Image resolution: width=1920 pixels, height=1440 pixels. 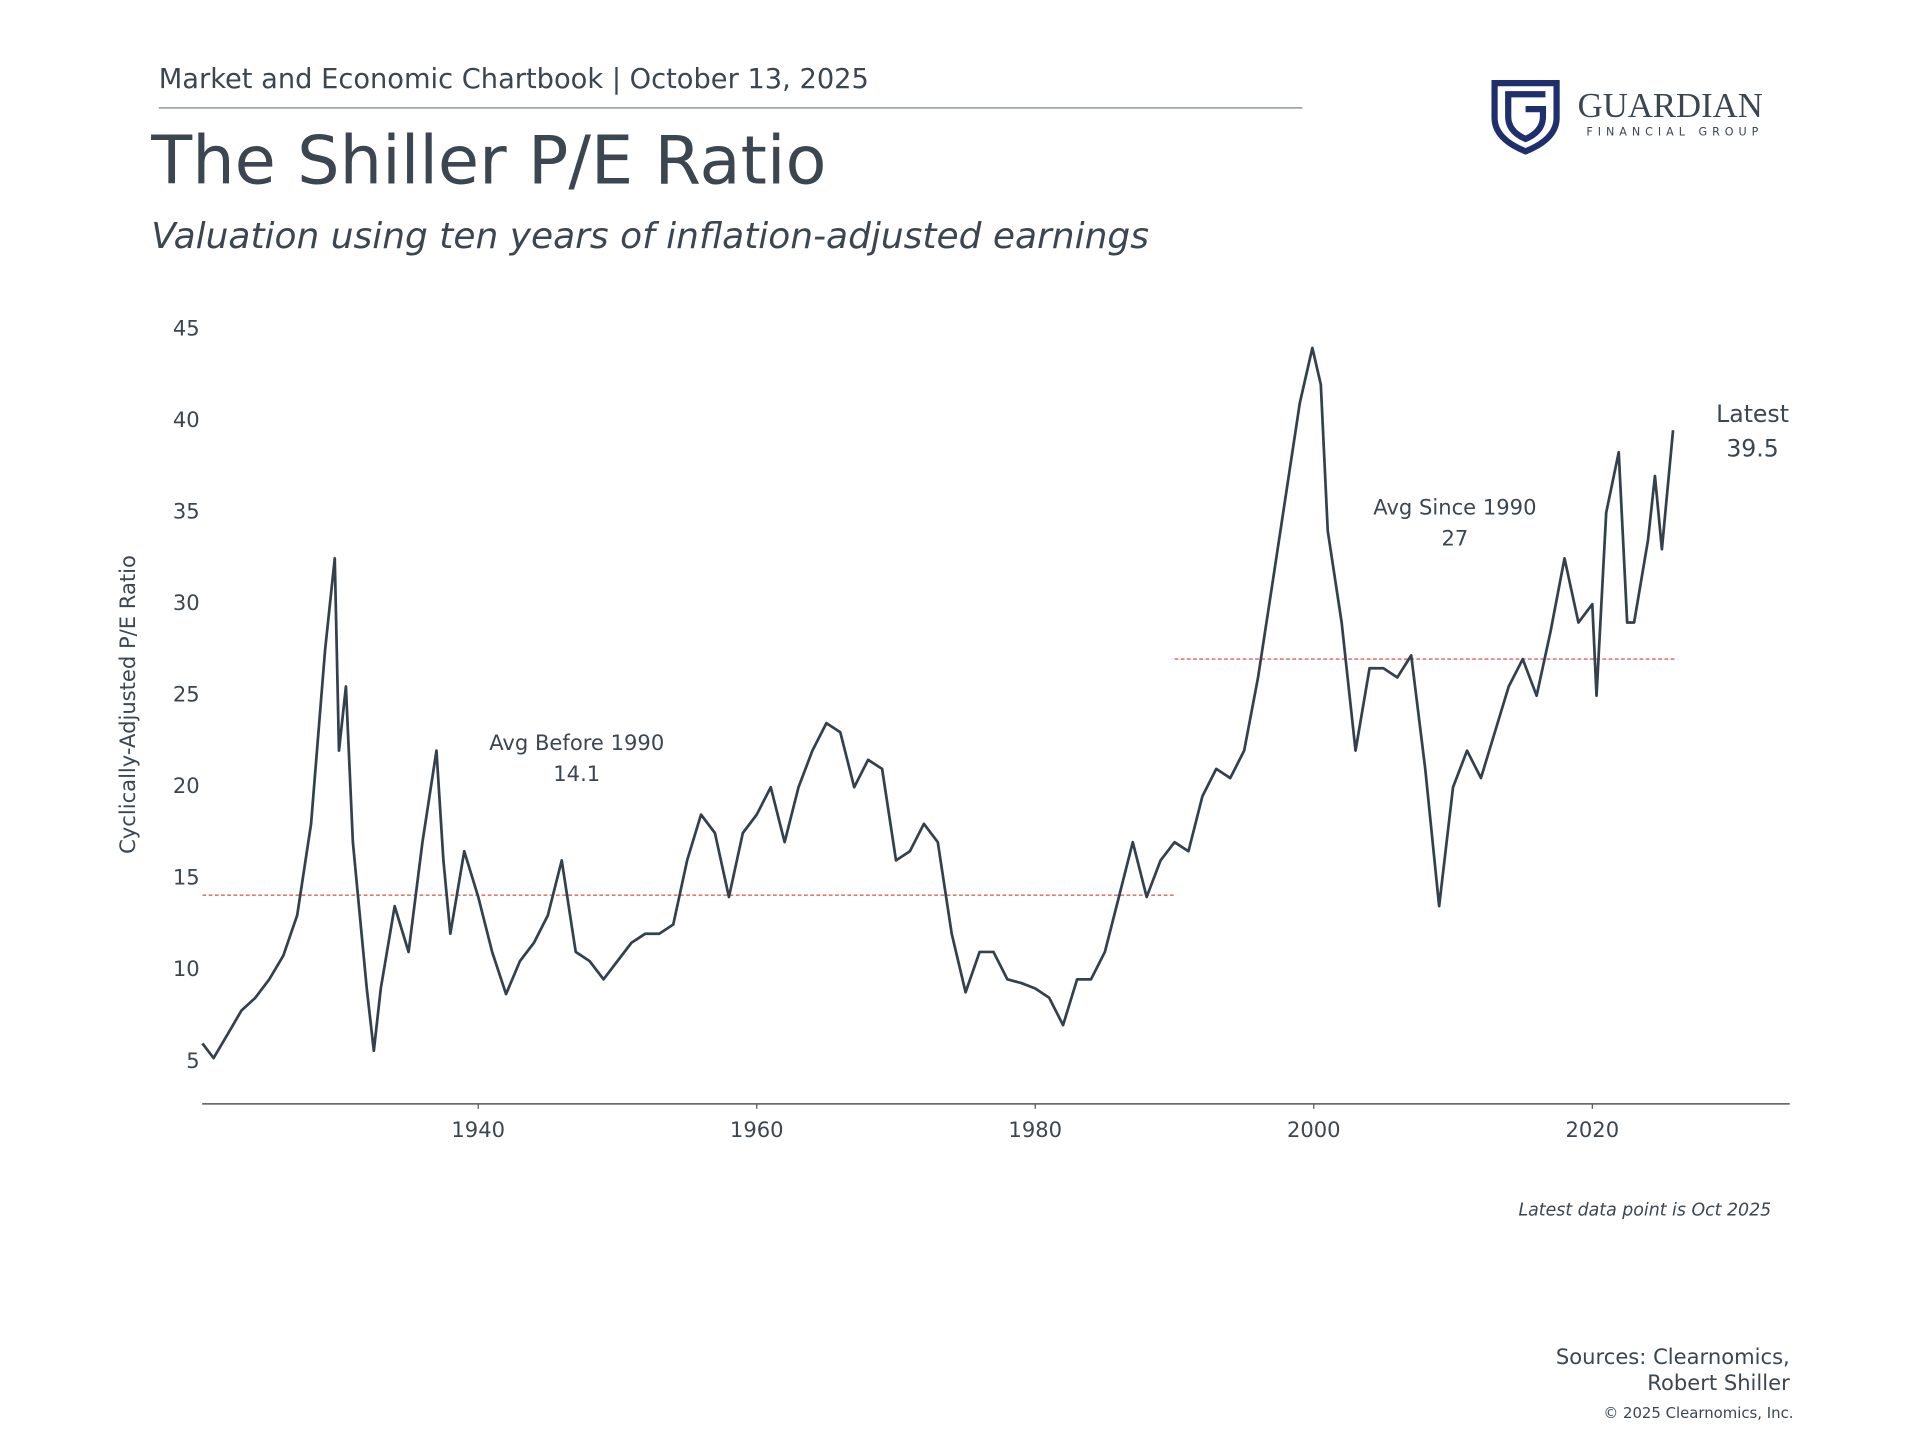 What do you see at coordinates (1035, 1129) in the screenshot?
I see `x-tick-label: 1980` at bounding box center [1035, 1129].